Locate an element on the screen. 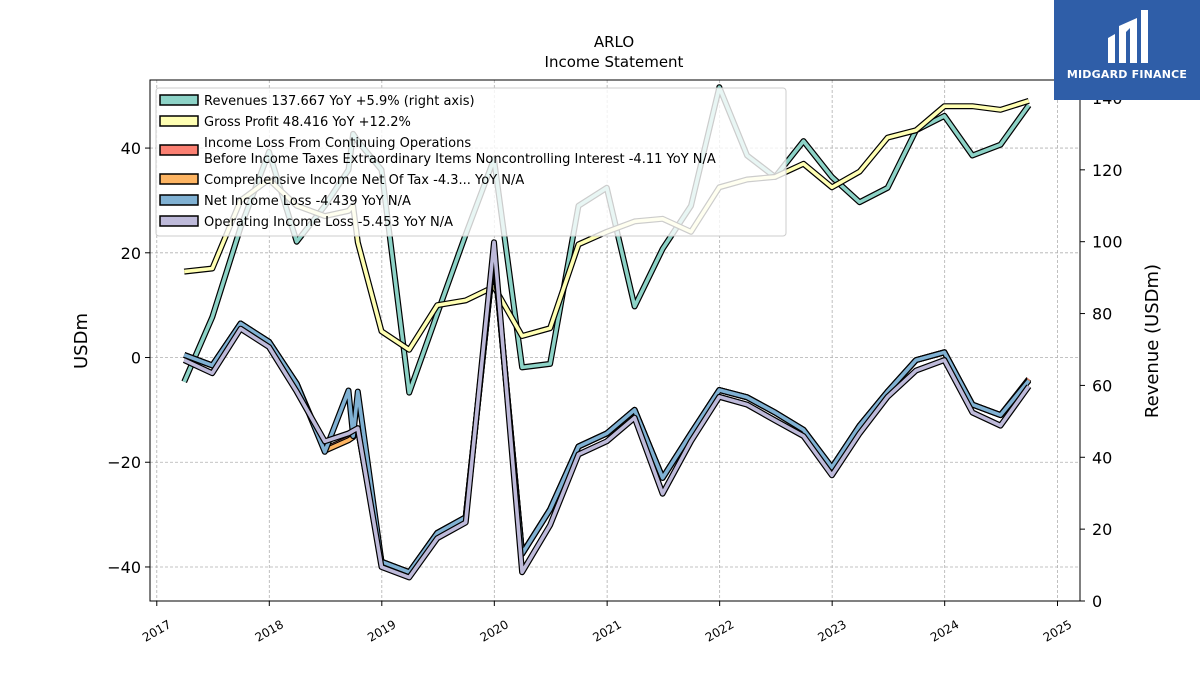 This screenshot has width=1200, height=675. right-tick-label: 100 is located at coordinates (1107, 242).